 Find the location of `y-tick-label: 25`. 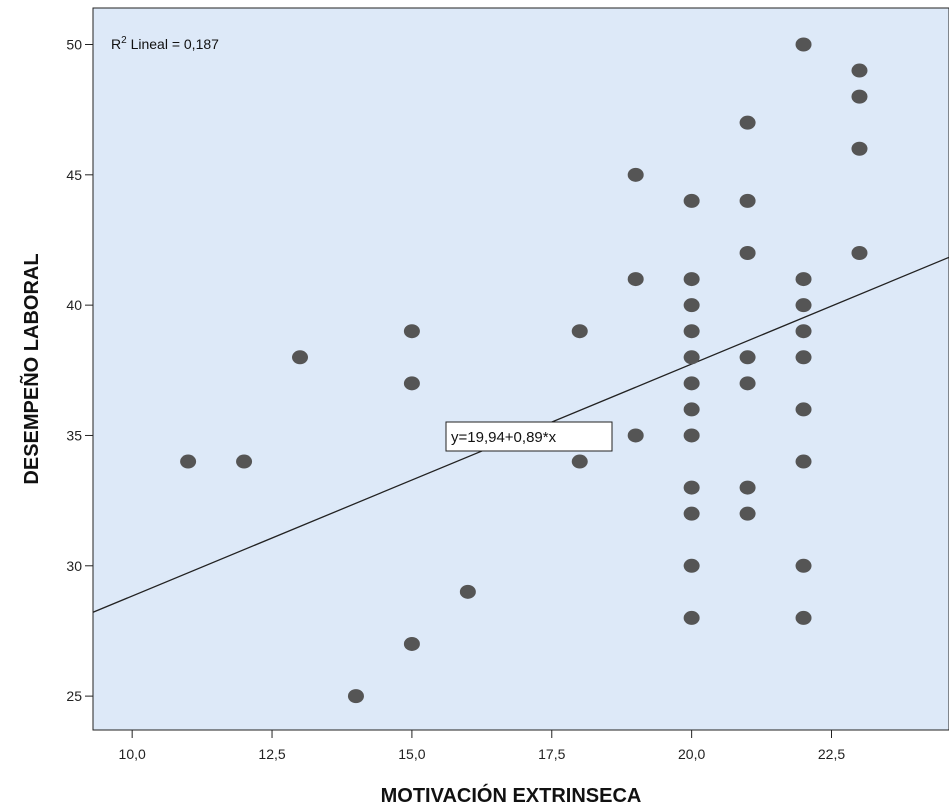

y-tick-label: 25 is located at coordinates (74, 696).